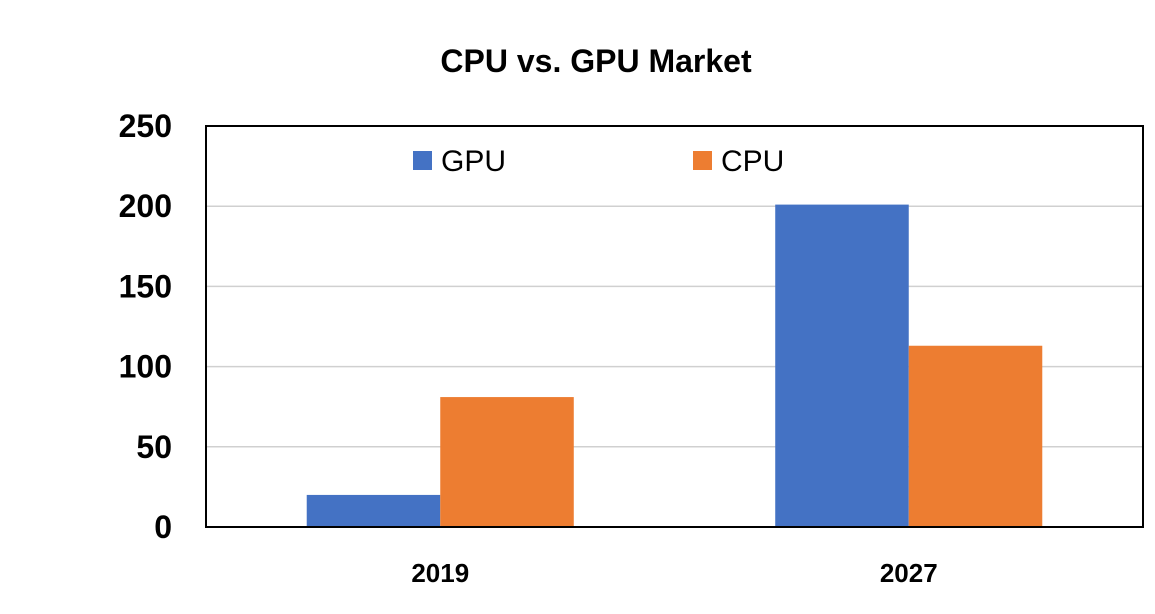 This screenshot has width=1155, height=614. Describe the element at coordinates (507, 462) in the screenshot. I see `bar-cpu-2019` at that location.